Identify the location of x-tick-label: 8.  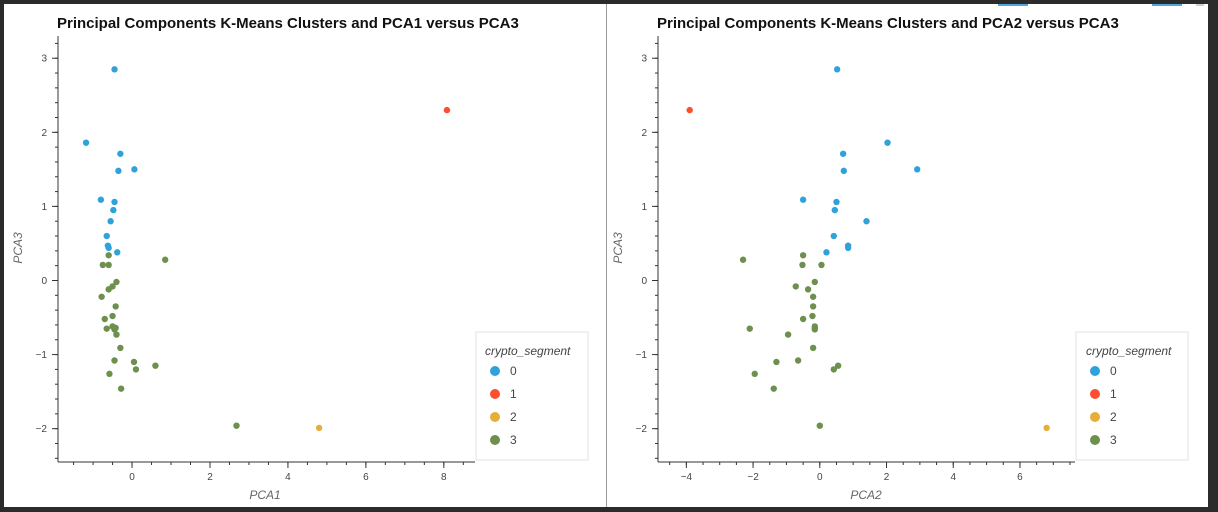
(444, 477).